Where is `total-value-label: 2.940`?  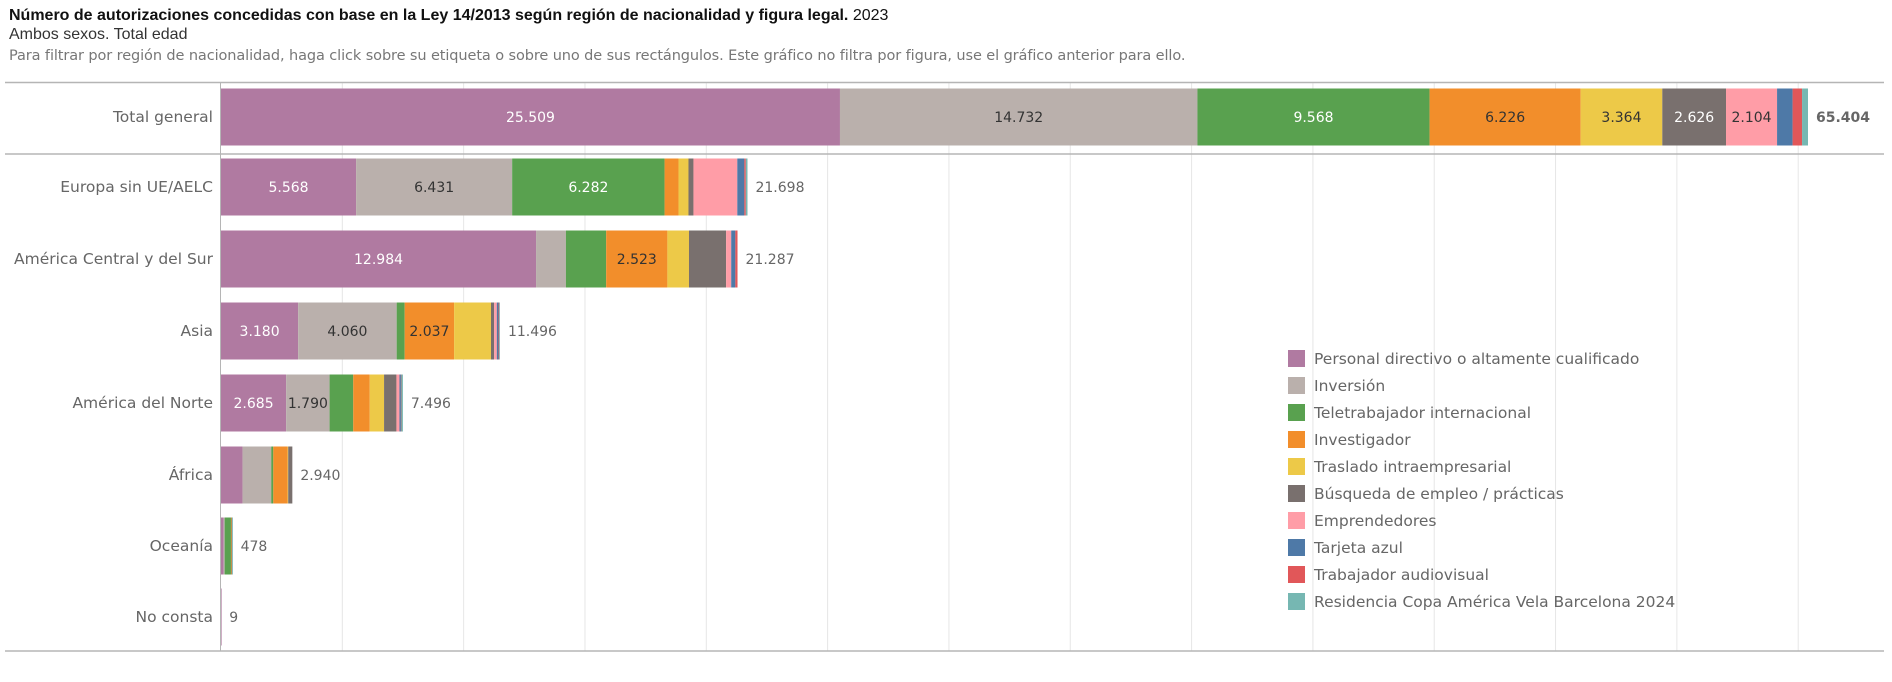
total-value-label: 2.940 is located at coordinates (320, 476).